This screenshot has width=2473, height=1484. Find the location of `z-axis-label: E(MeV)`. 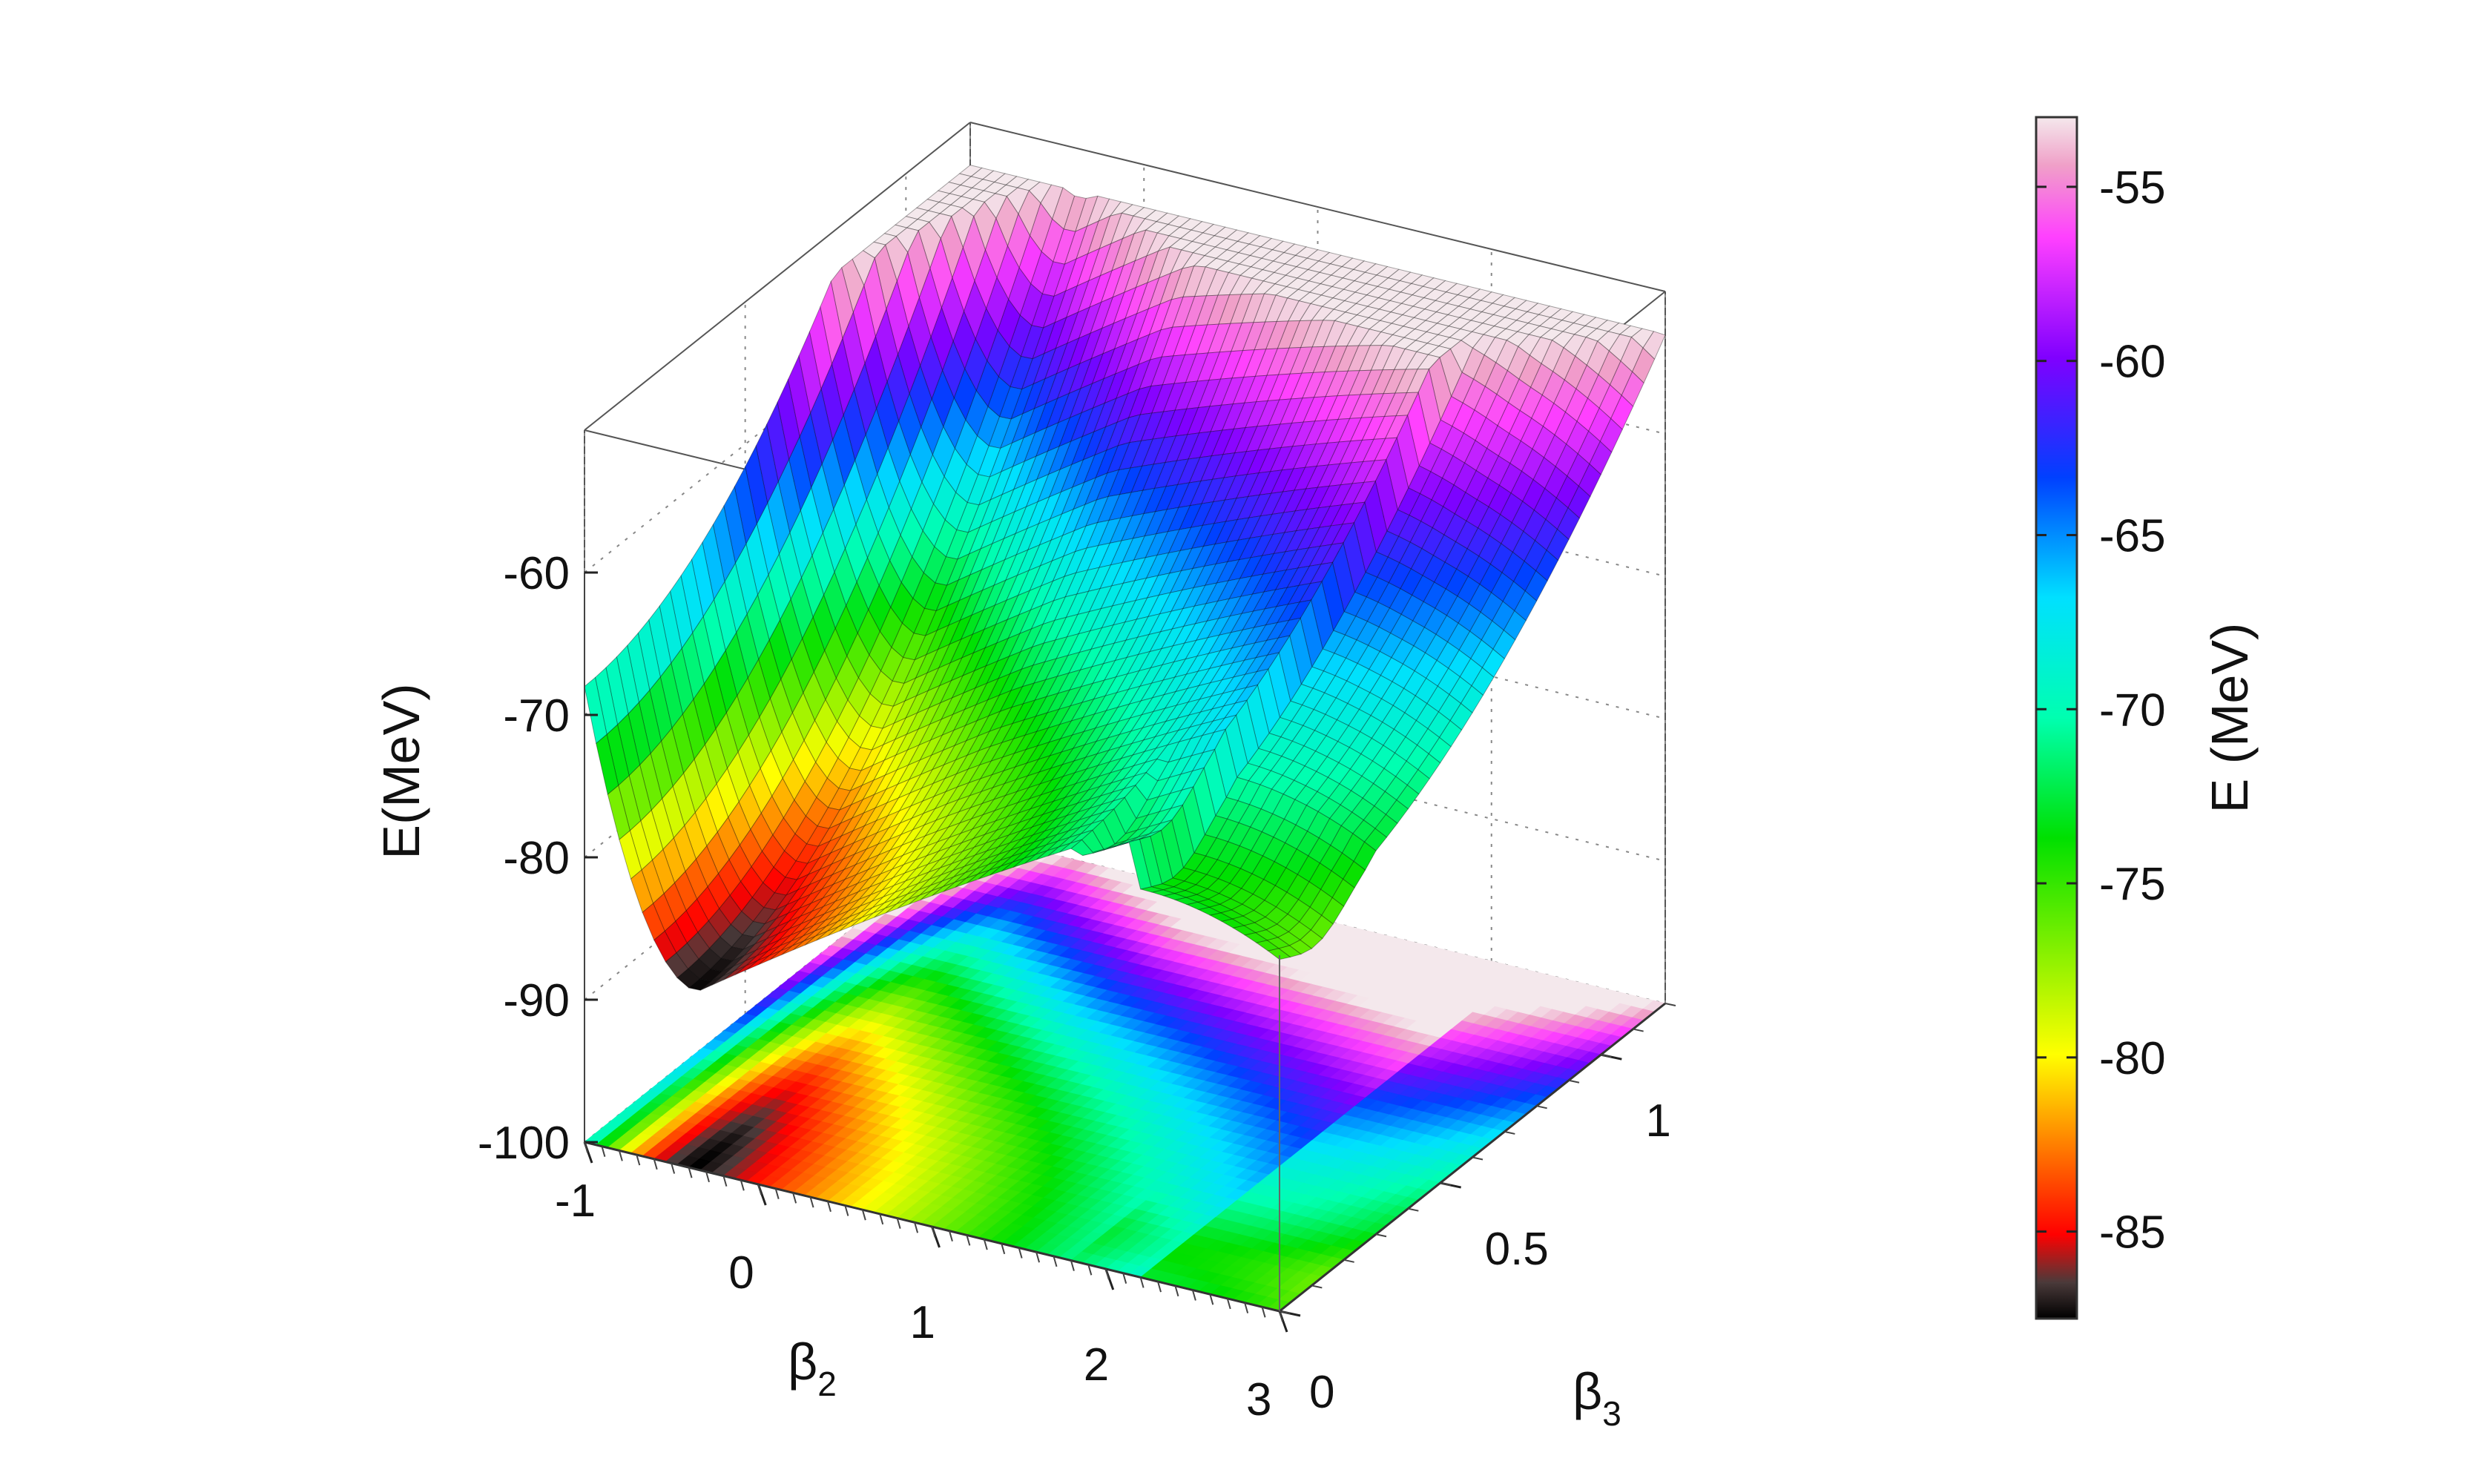

z-axis-label: E(MeV) is located at coordinates (401, 771).